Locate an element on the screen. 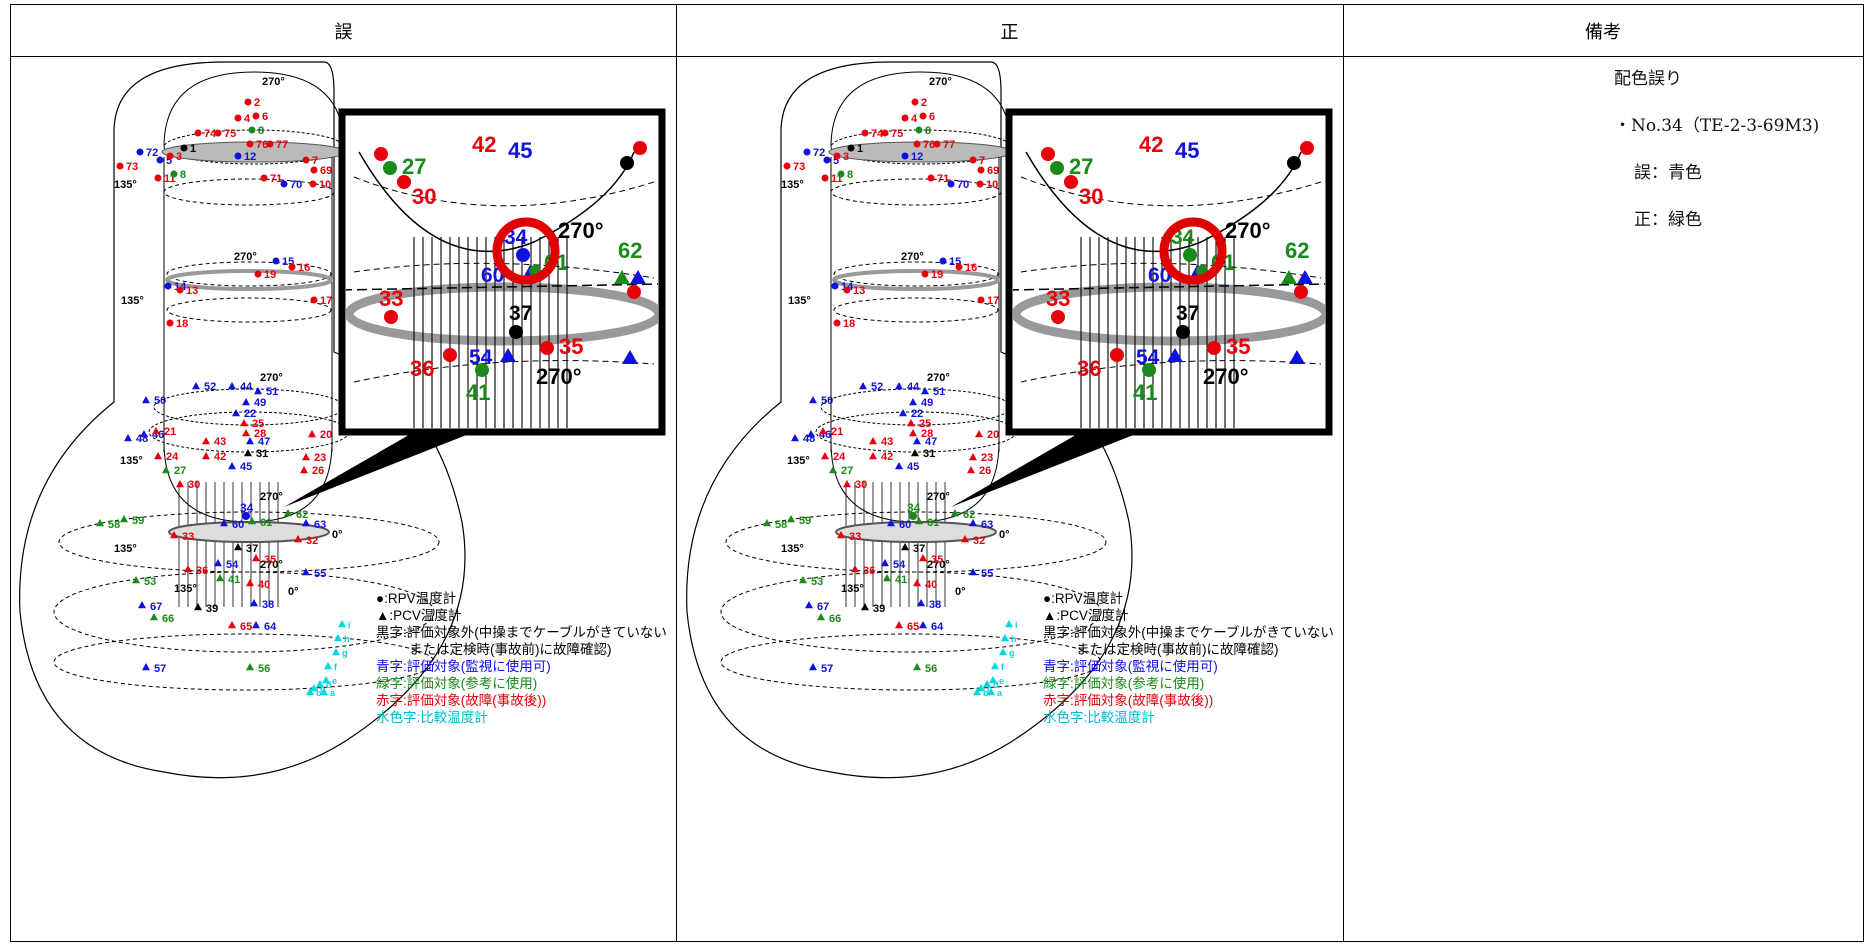 The image size is (1866, 945). thermometer-number: 20 is located at coordinates (993, 435).